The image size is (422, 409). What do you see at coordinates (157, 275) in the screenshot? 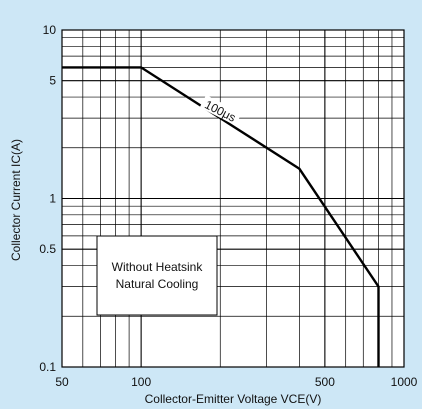
I see `note-box: Without Heatsink Natural Cooling` at bounding box center [157, 275].